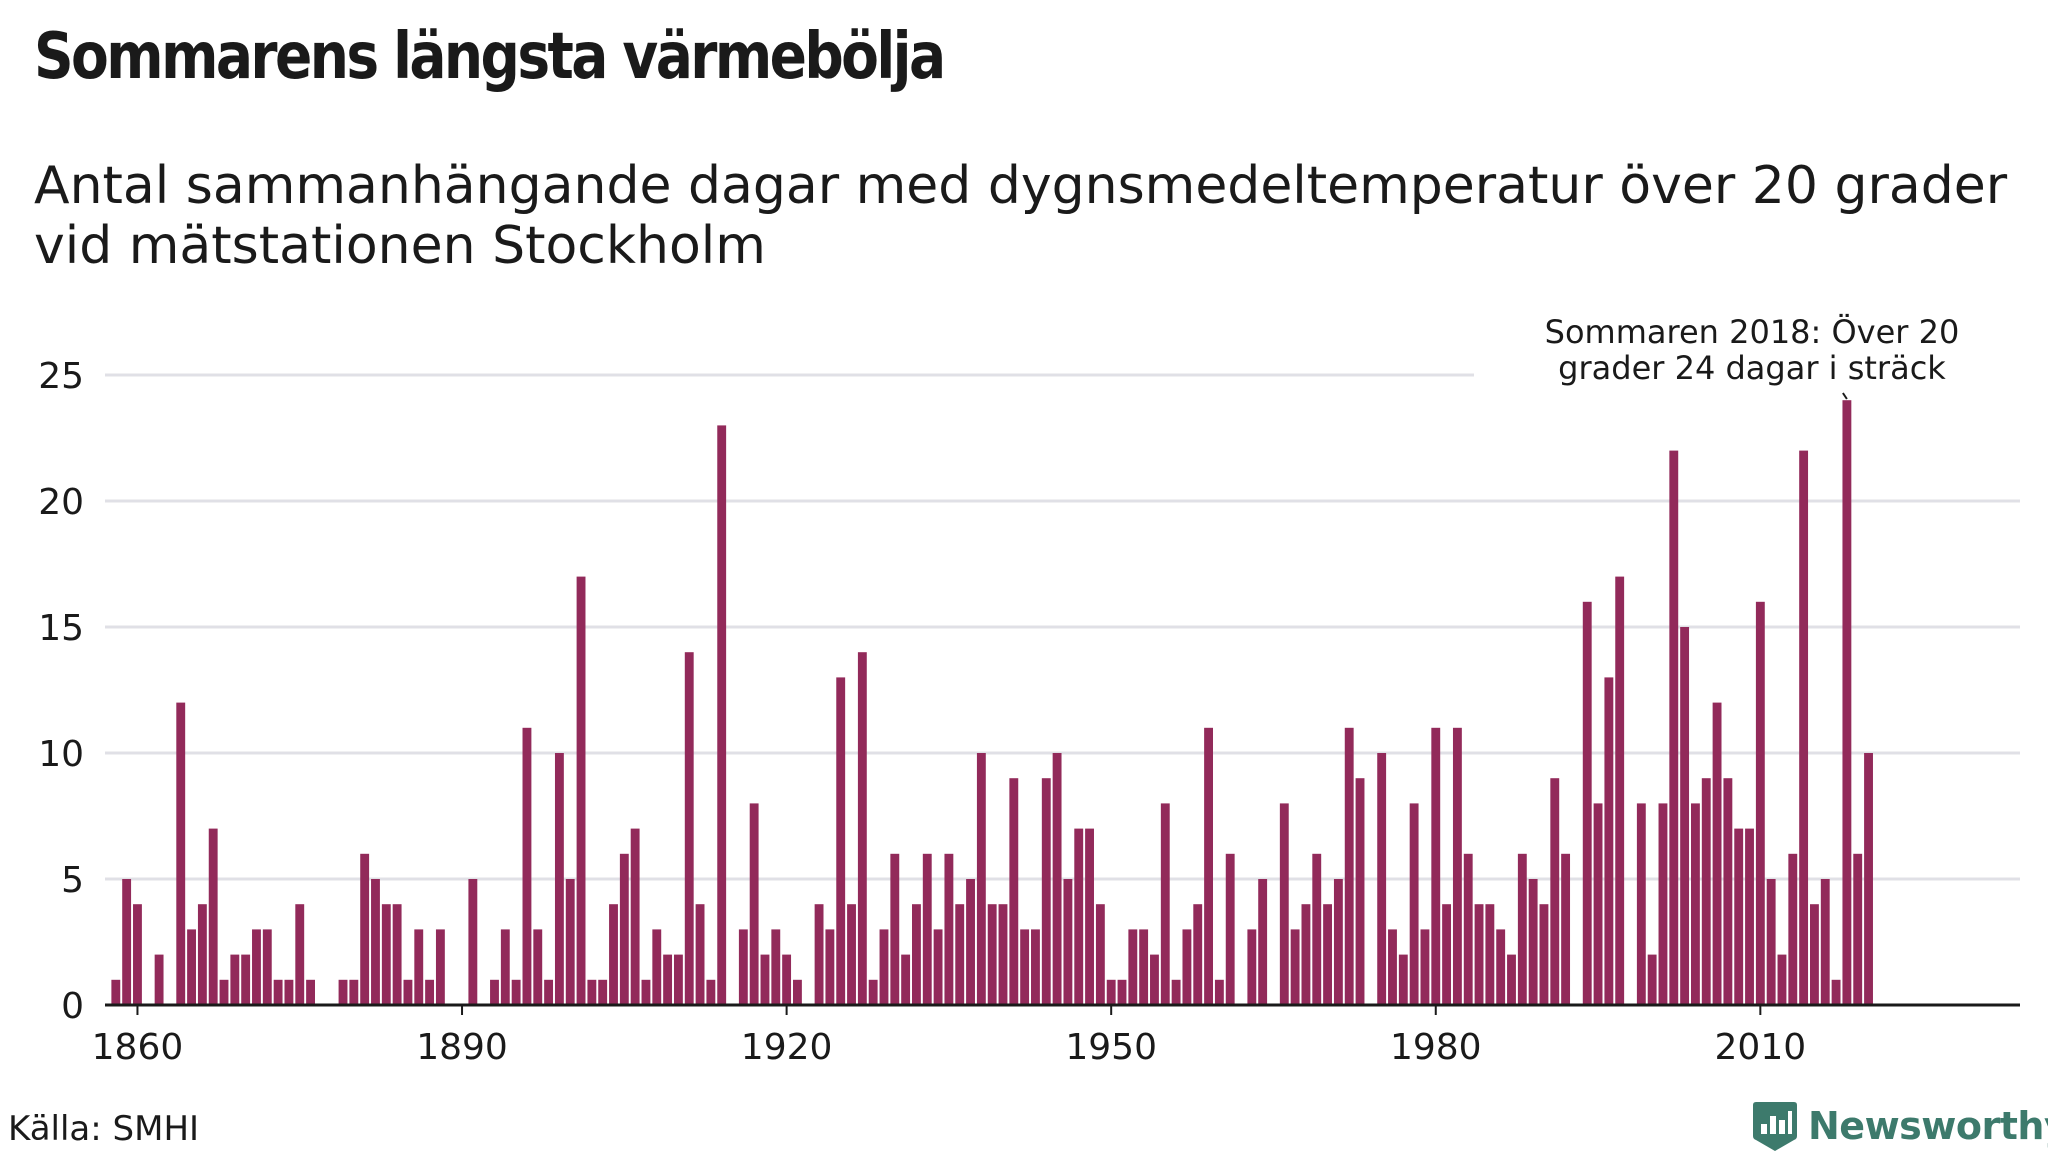 The width and height of the screenshot is (2048, 1152). Describe the element at coordinates (787, 1047) in the screenshot. I see `x-tick-label: 1920` at that location.